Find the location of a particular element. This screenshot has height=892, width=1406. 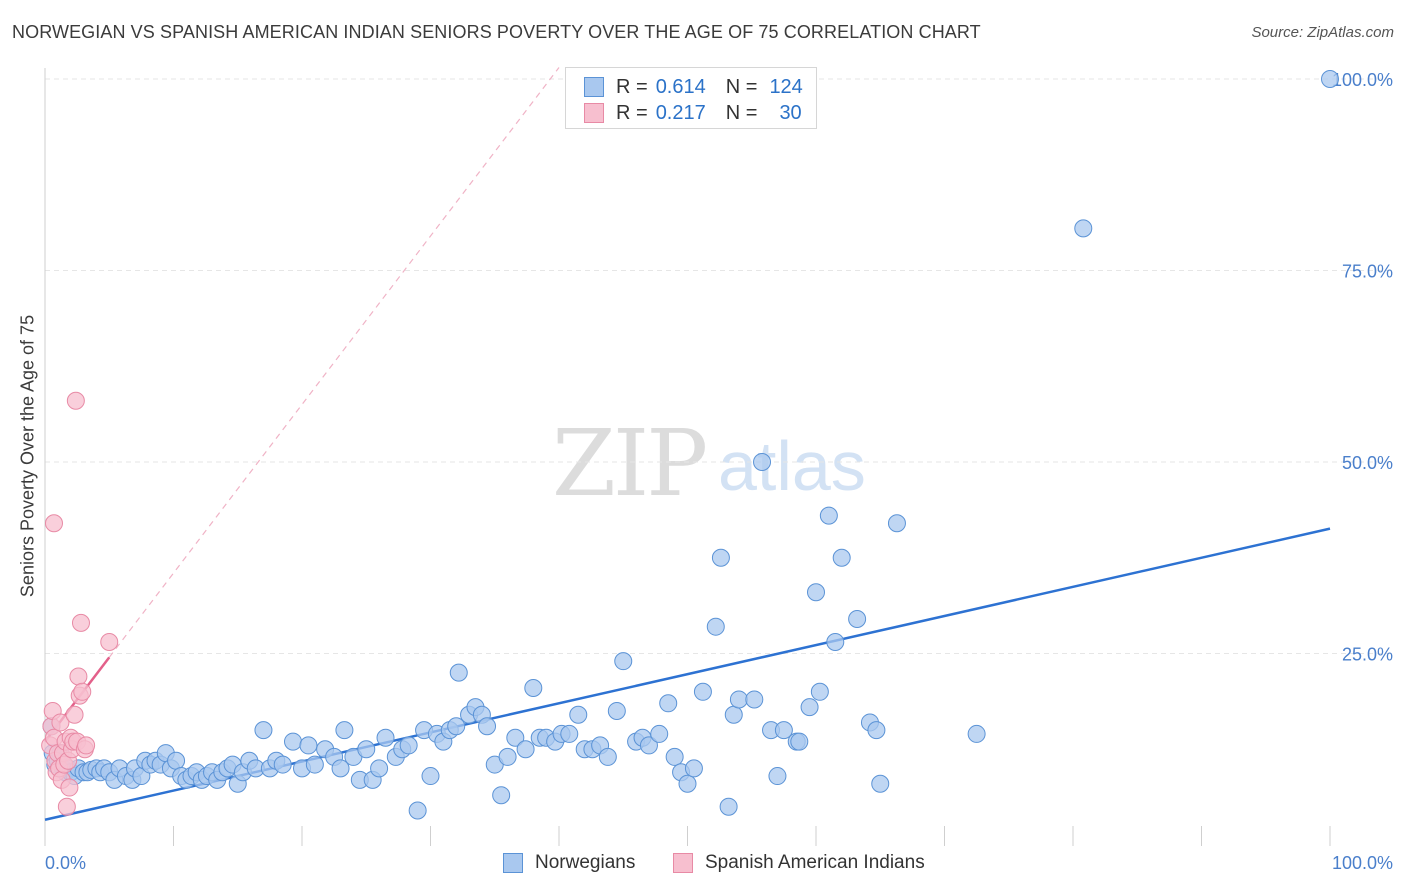

y-tick-label: 75.0% is located at coordinates (1367, 272).